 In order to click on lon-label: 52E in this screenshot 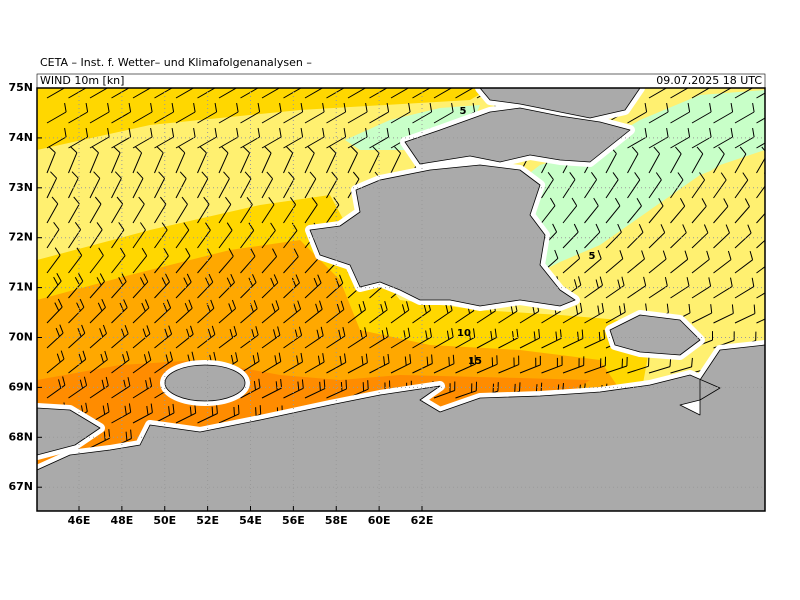, I will do `click(207, 520)`.